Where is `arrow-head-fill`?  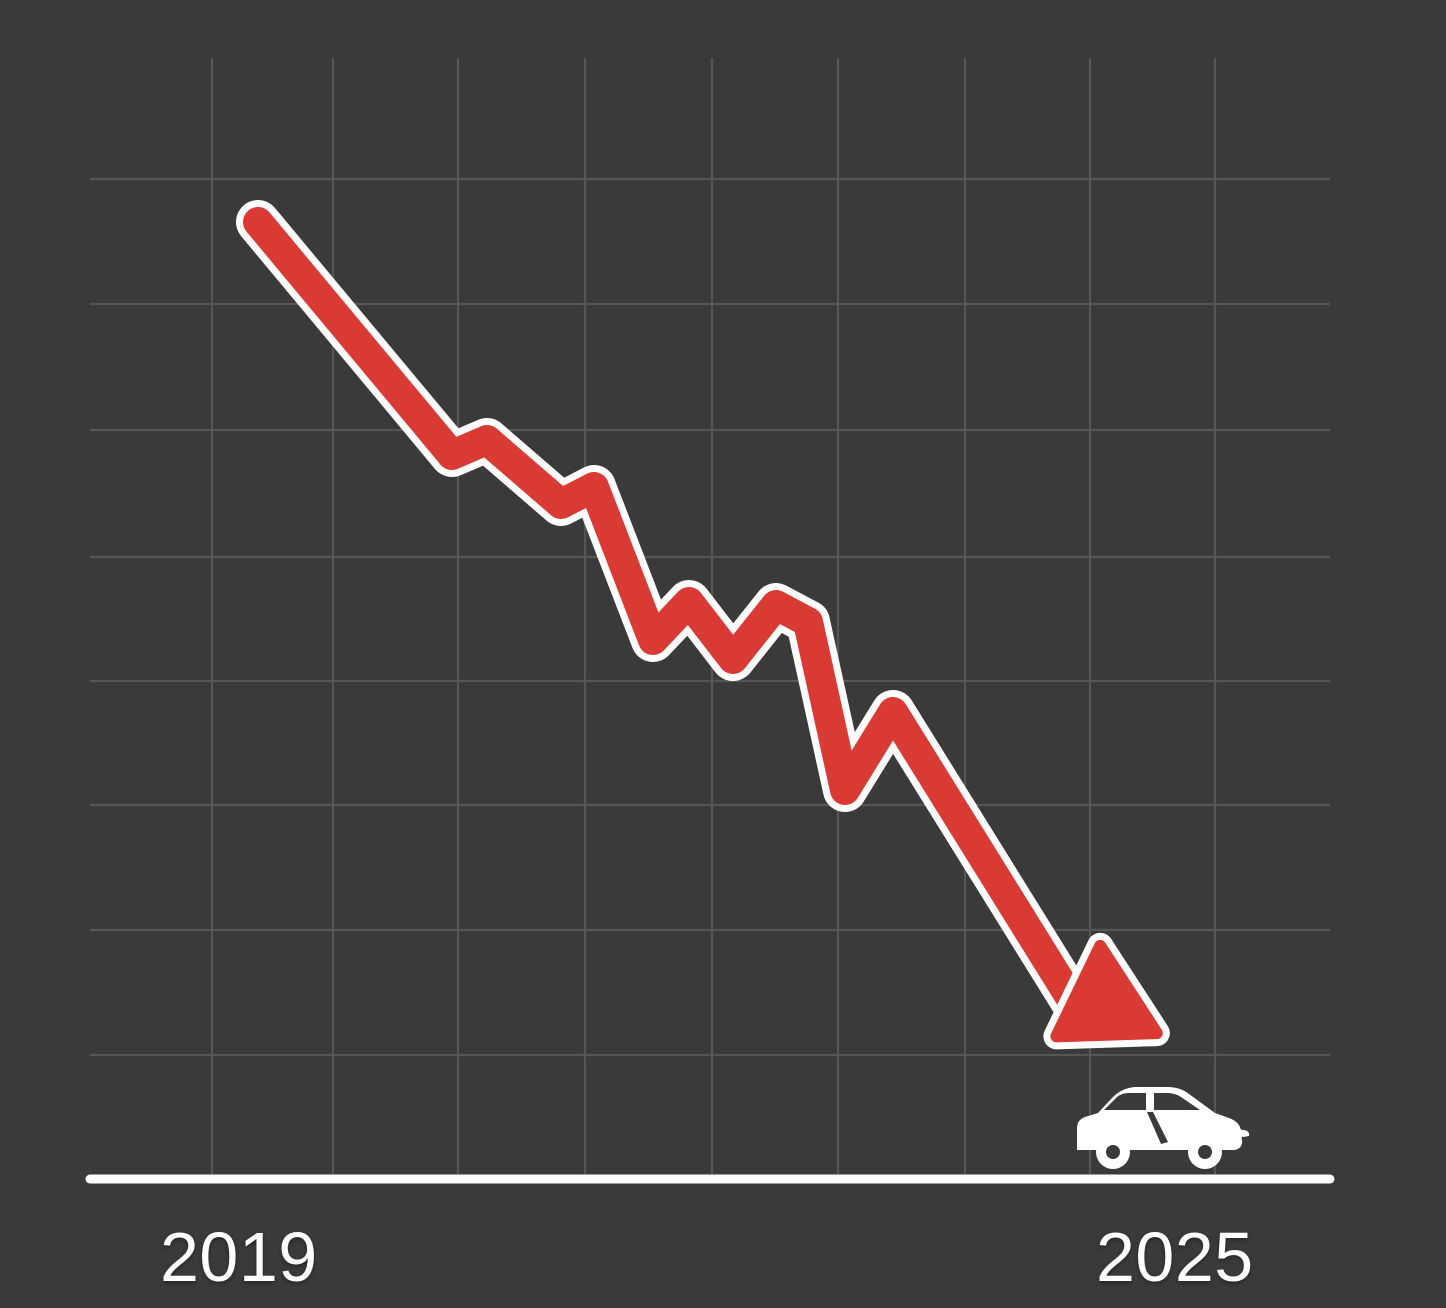
arrow-head-fill is located at coordinates (1106, 991).